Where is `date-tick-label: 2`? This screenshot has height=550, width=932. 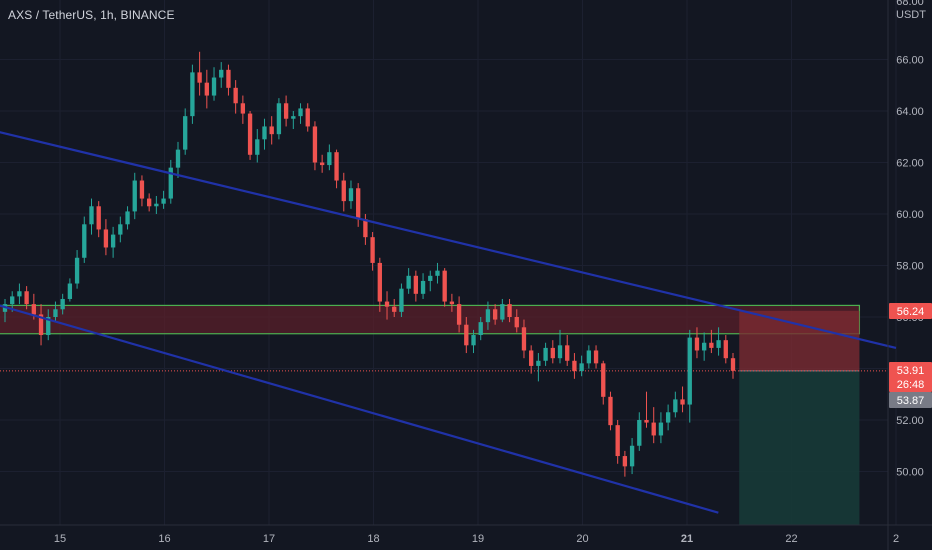 date-tick-label: 2 is located at coordinates (896, 539).